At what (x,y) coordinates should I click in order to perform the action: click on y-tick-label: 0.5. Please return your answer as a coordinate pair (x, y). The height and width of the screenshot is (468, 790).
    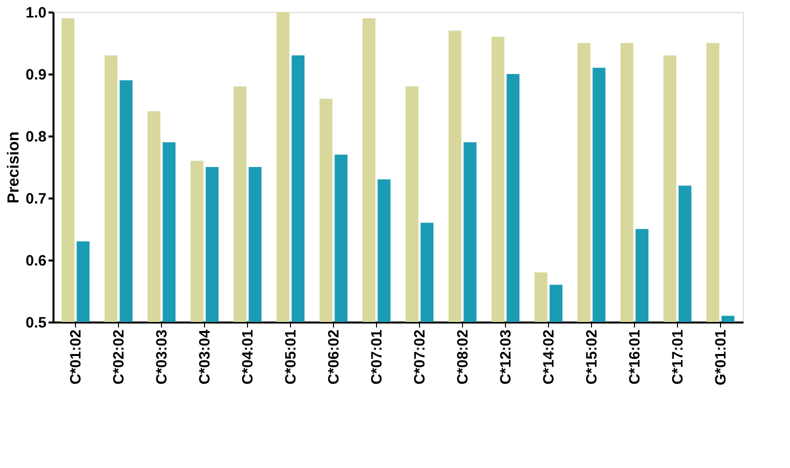
    Looking at the image, I should click on (36, 323).